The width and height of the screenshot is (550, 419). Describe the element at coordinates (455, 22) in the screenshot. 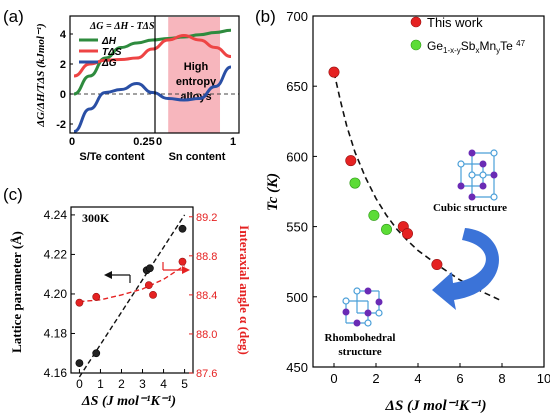

I see `legend-this-work: This work` at that location.